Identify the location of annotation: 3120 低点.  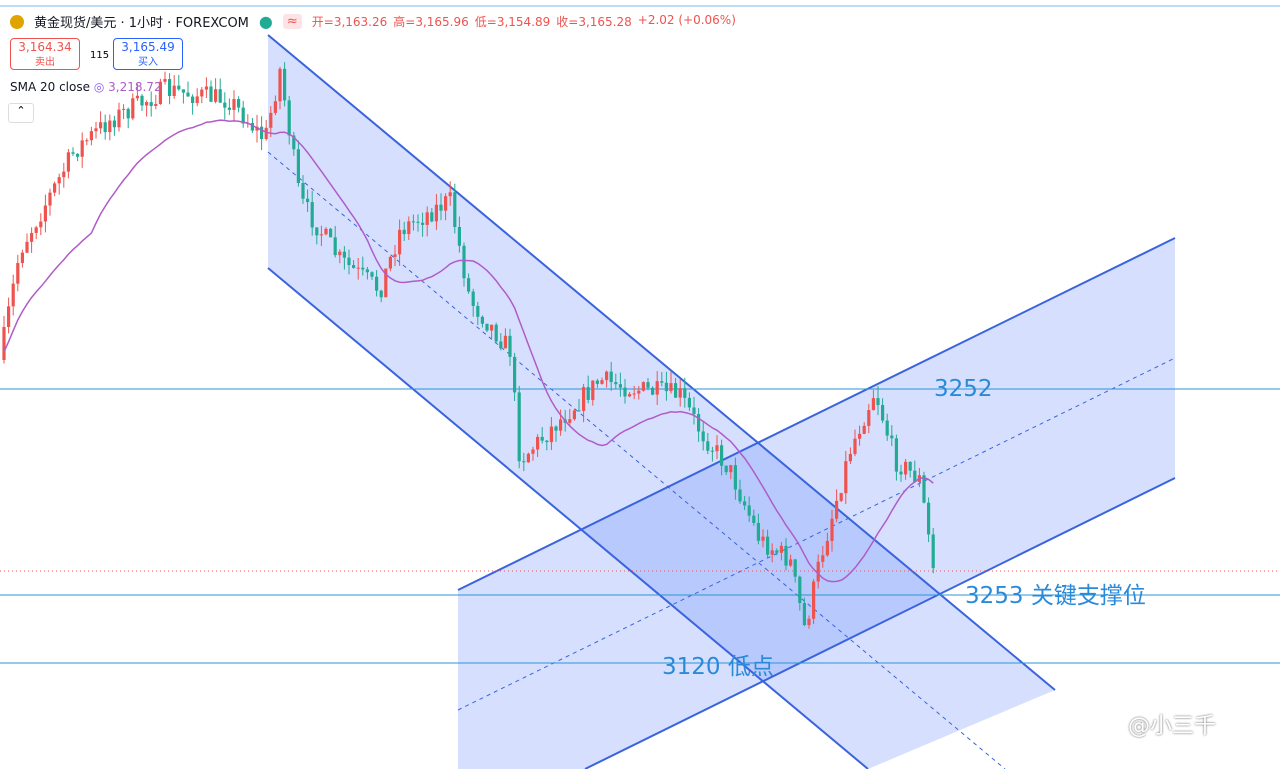
(718, 667).